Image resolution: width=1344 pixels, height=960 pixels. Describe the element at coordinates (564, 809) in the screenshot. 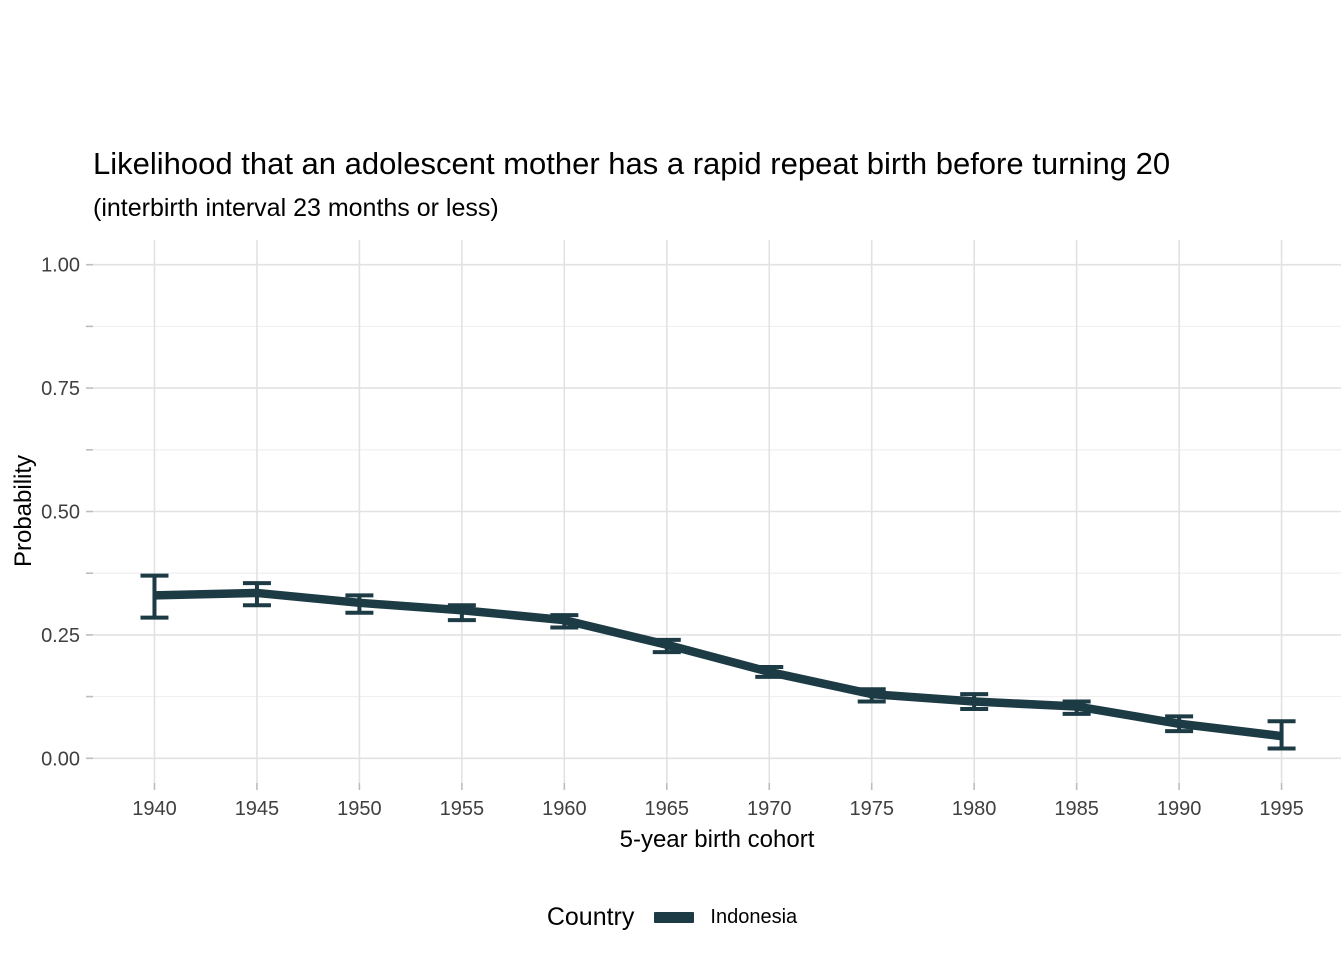

I see `x-tick-label: 1960` at that location.